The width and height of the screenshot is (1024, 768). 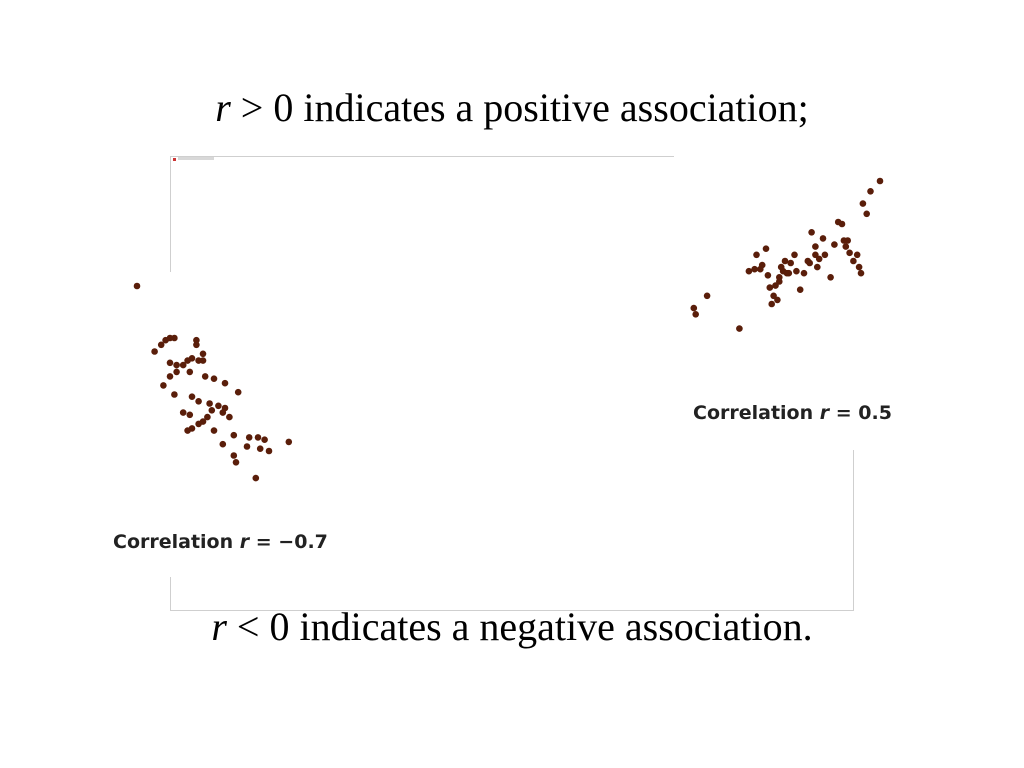 What do you see at coordinates (787, 254) in the screenshot?
I see `scatter-plot-positive` at bounding box center [787, 254].